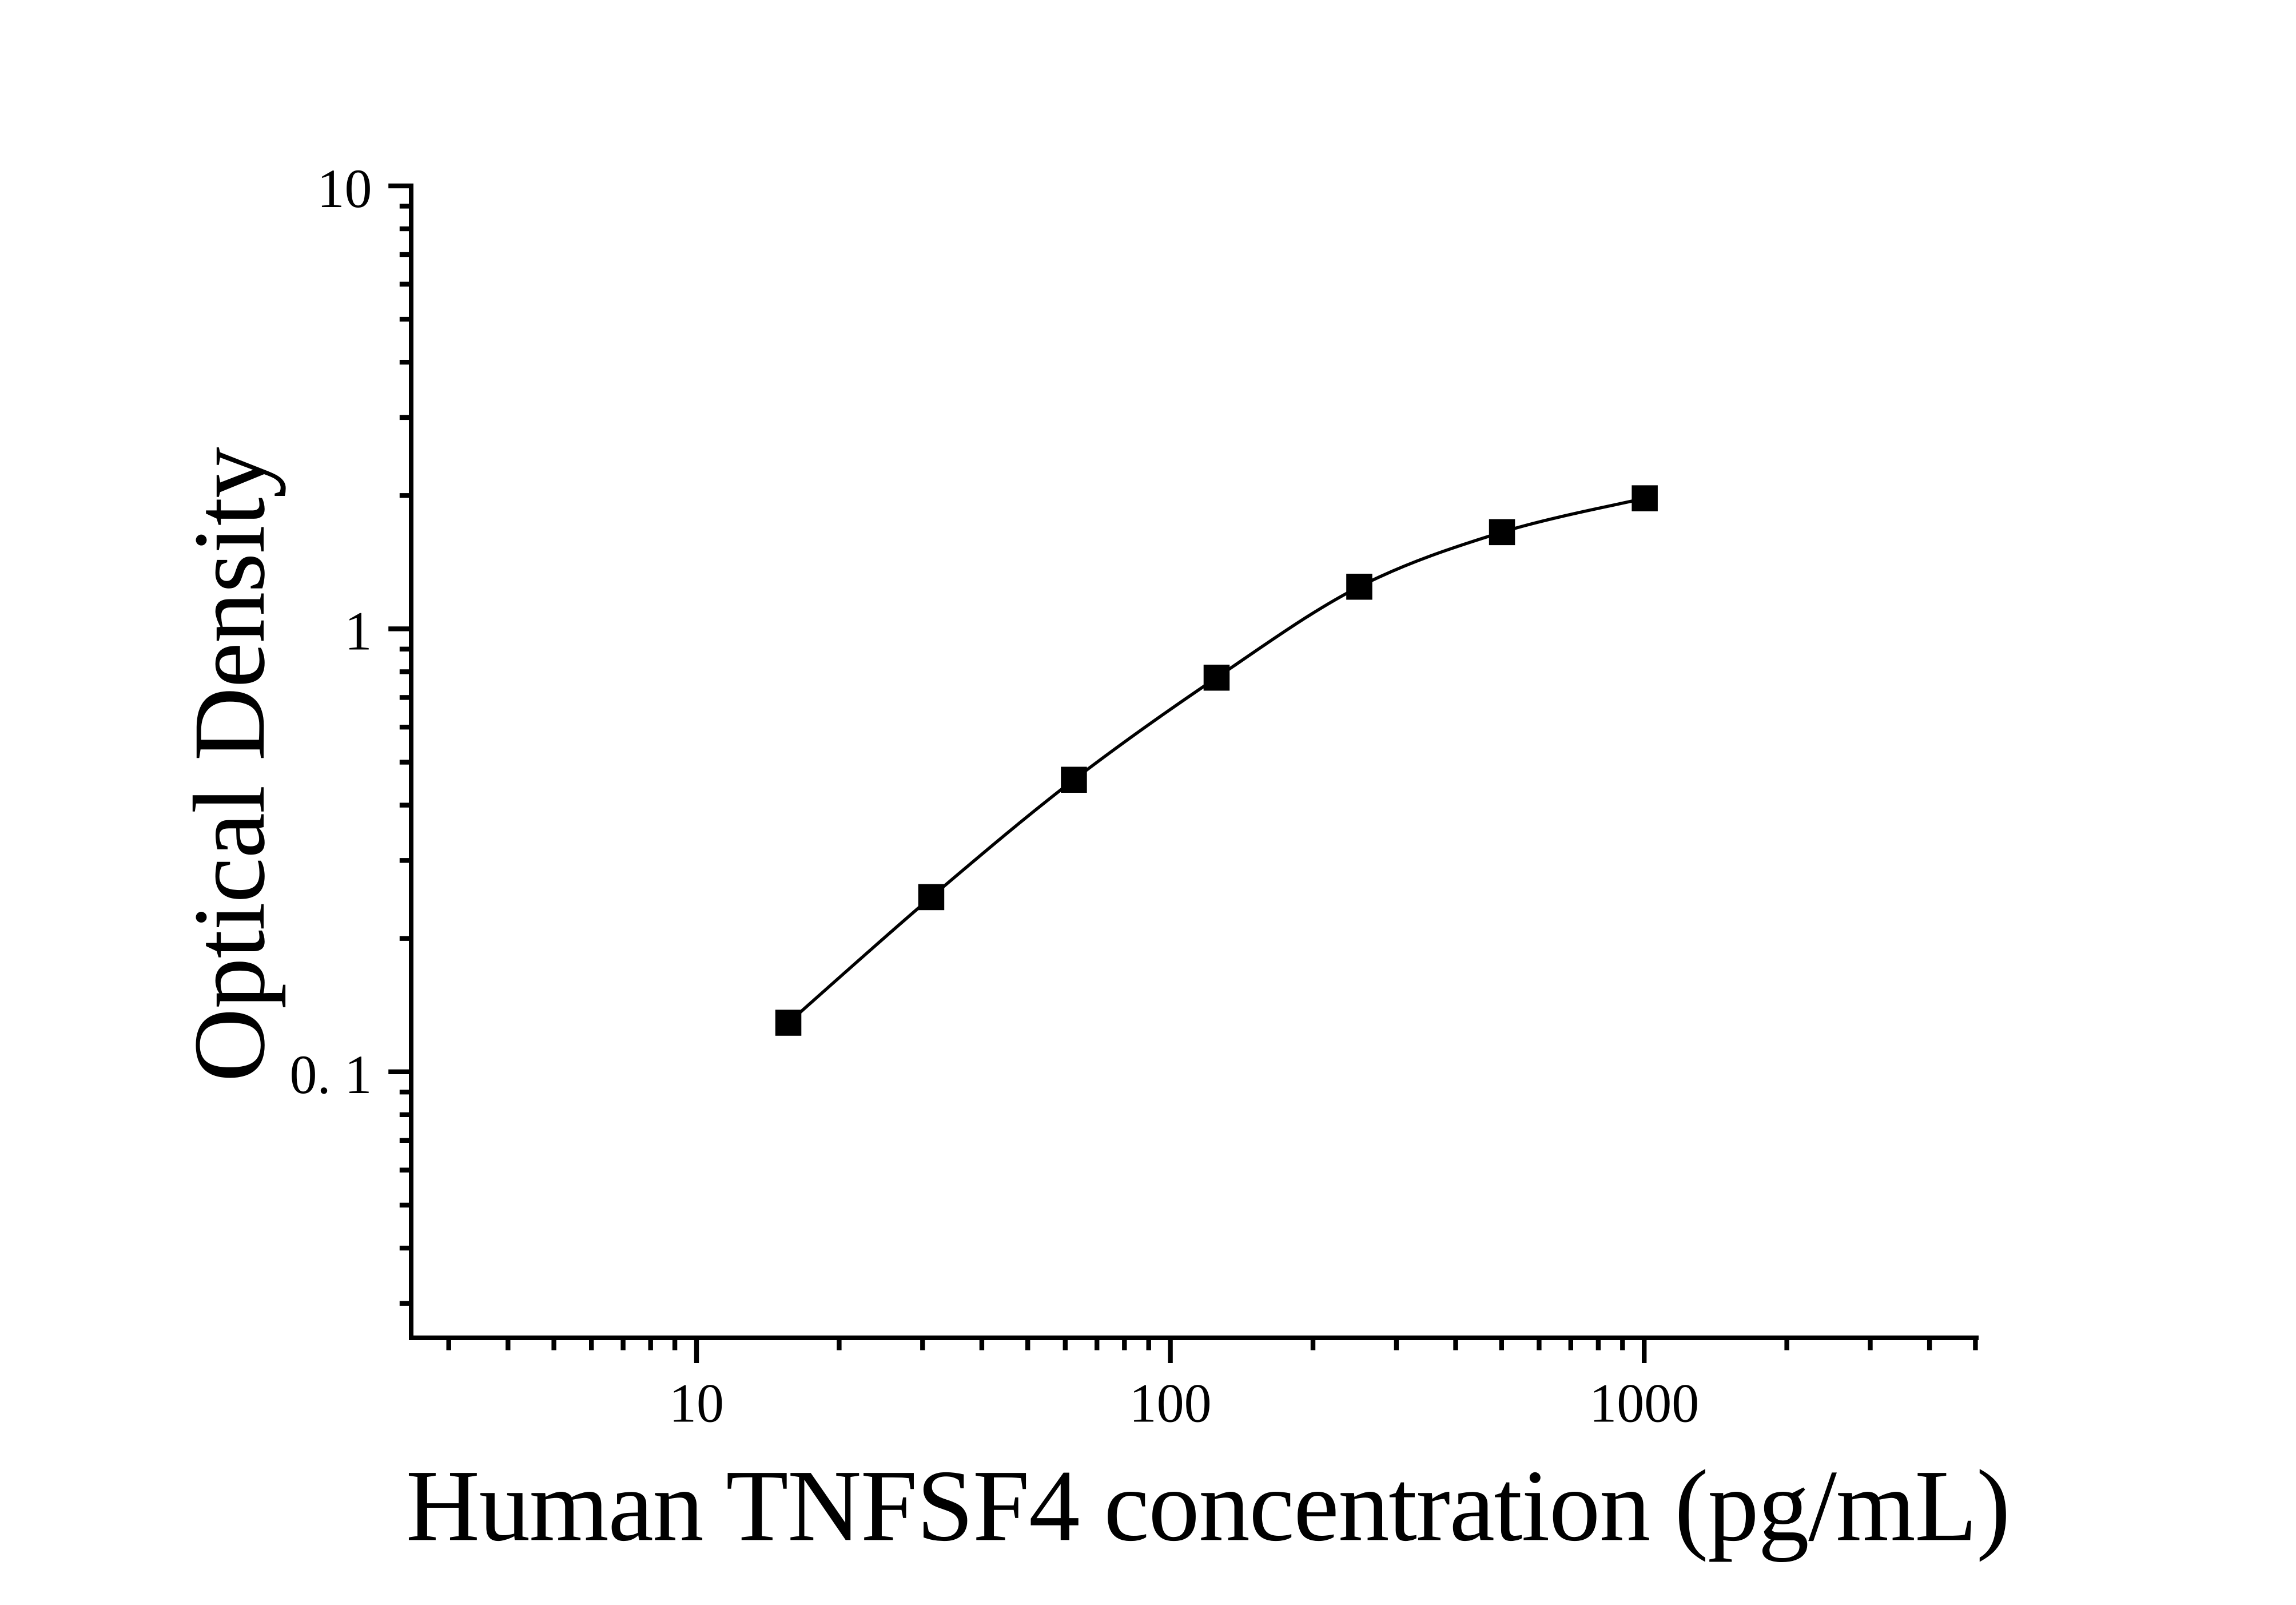  What do you see at coordinates (1644, 1403) in the screenshot?
I see `svg-text: 1000` at bounding box center [1644, 1403].